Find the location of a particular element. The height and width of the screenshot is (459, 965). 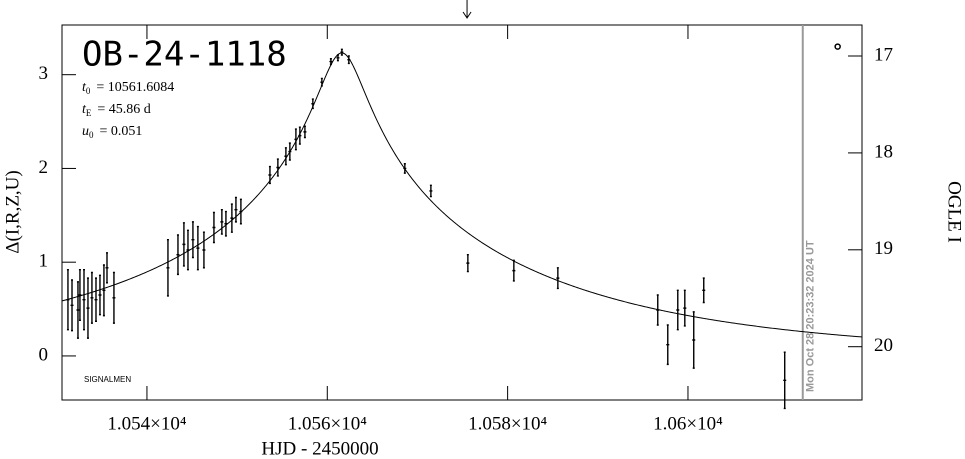

parameter-value: = 0.051 is located at coordinates (121, 131).